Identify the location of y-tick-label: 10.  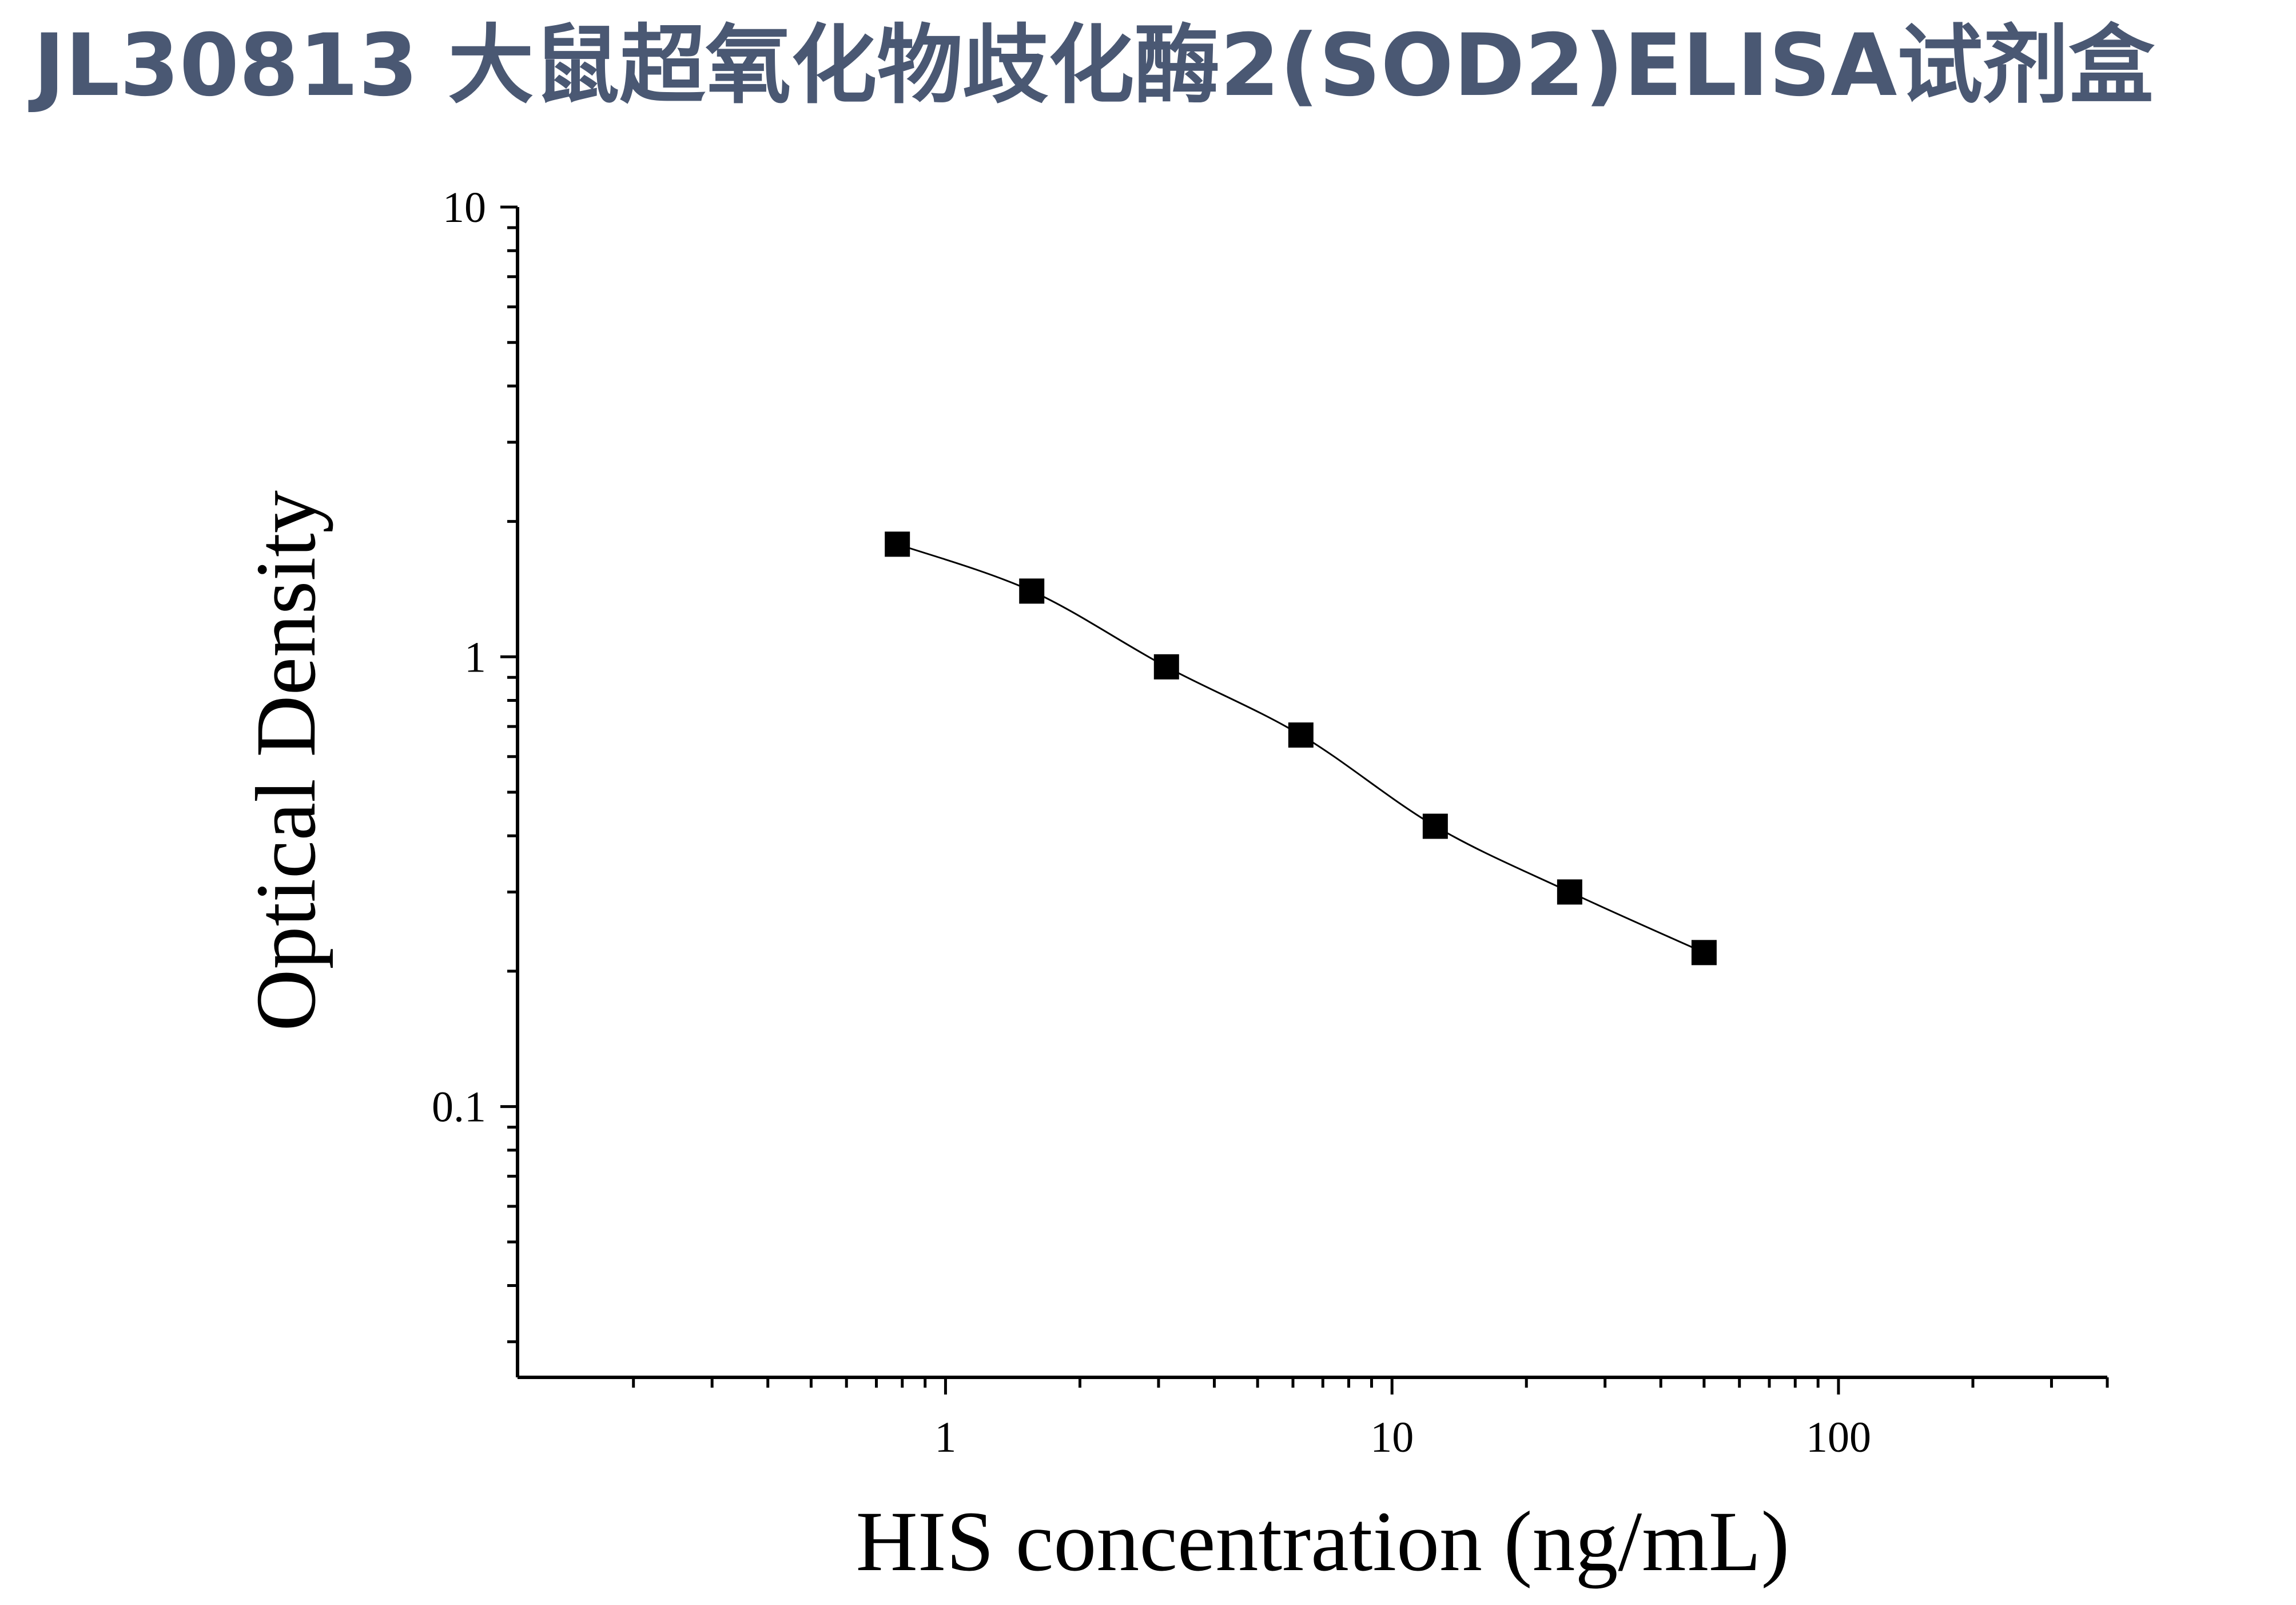
(464, 208).